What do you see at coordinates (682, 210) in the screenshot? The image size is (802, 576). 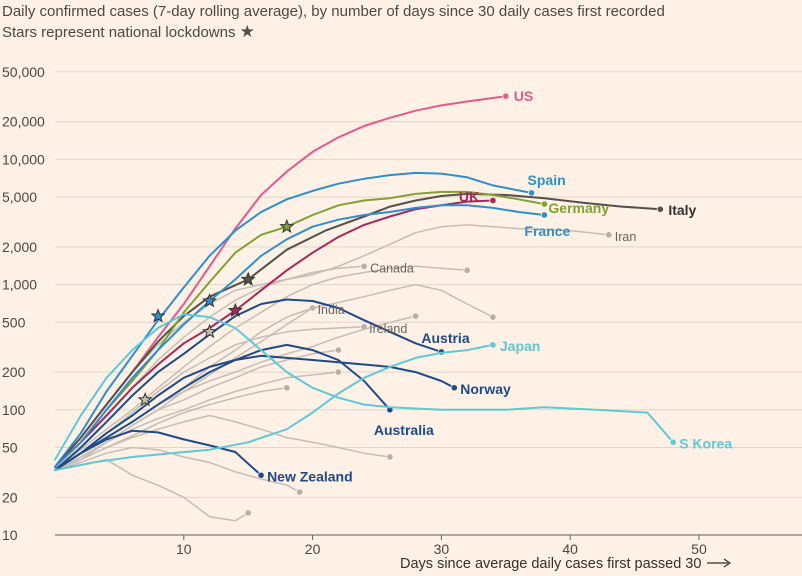 I see `series-label-italy: Italy` at bounding box center [682, 210].